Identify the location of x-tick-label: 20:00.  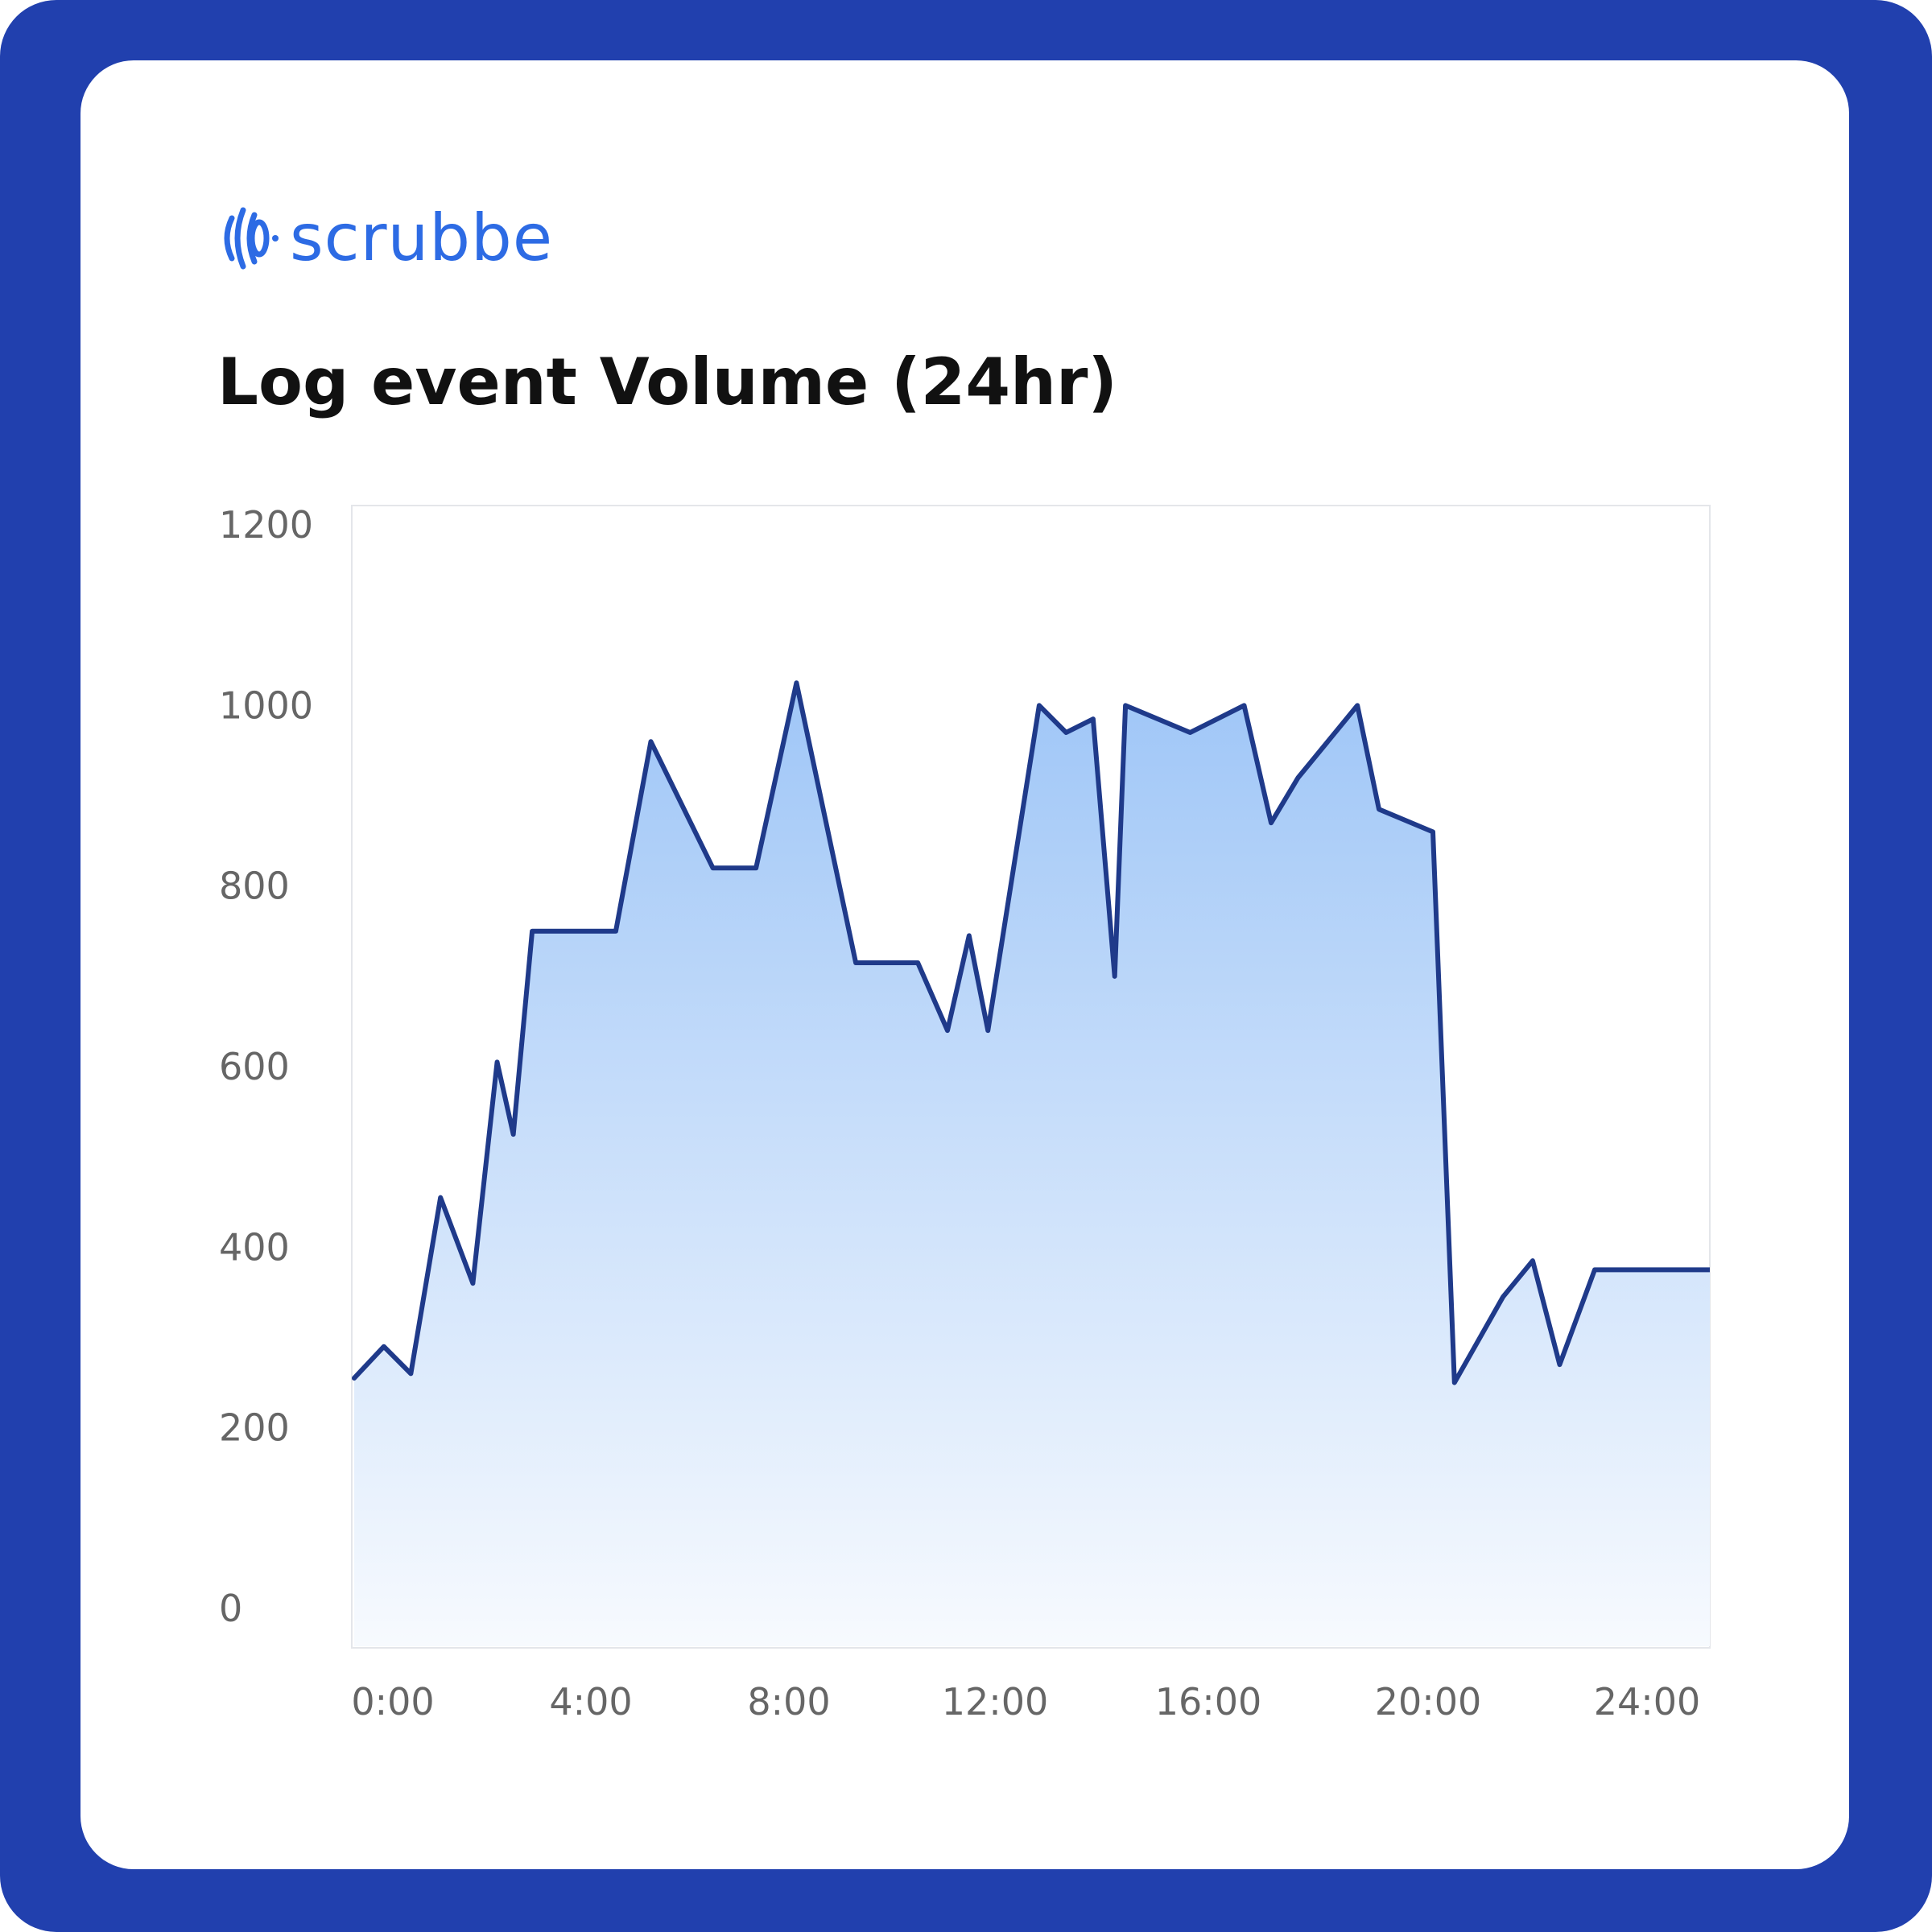
(1428, 1702).